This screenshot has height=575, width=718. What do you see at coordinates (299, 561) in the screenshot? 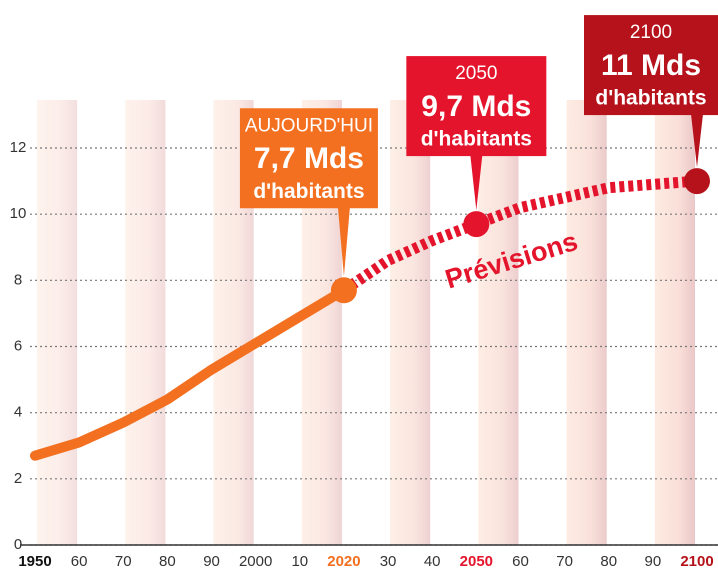
I see `x-tick-label: 10` at bounding box center [299, 561].